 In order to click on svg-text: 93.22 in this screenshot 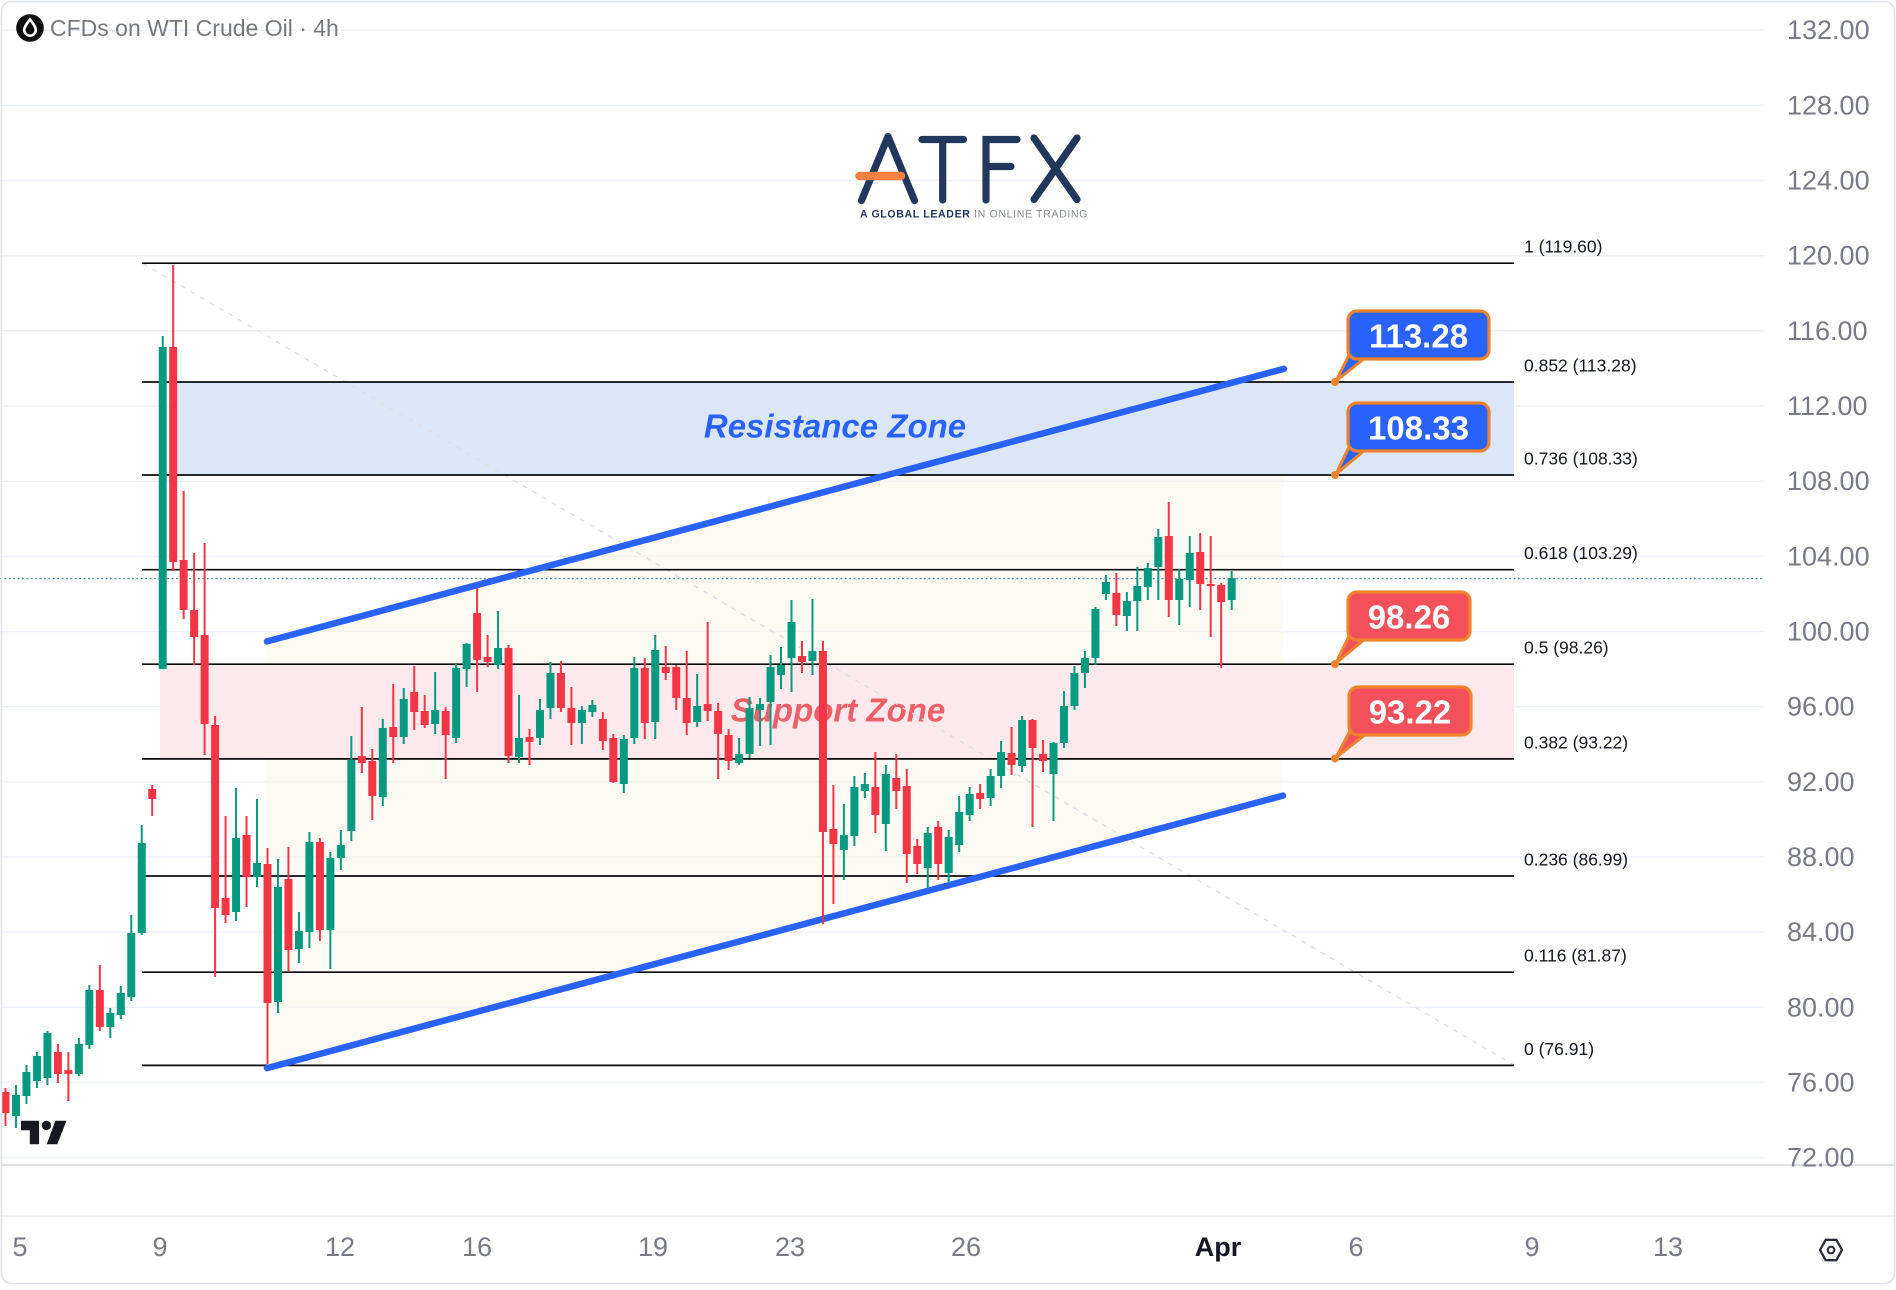, I will do `click(1410, 712)`.